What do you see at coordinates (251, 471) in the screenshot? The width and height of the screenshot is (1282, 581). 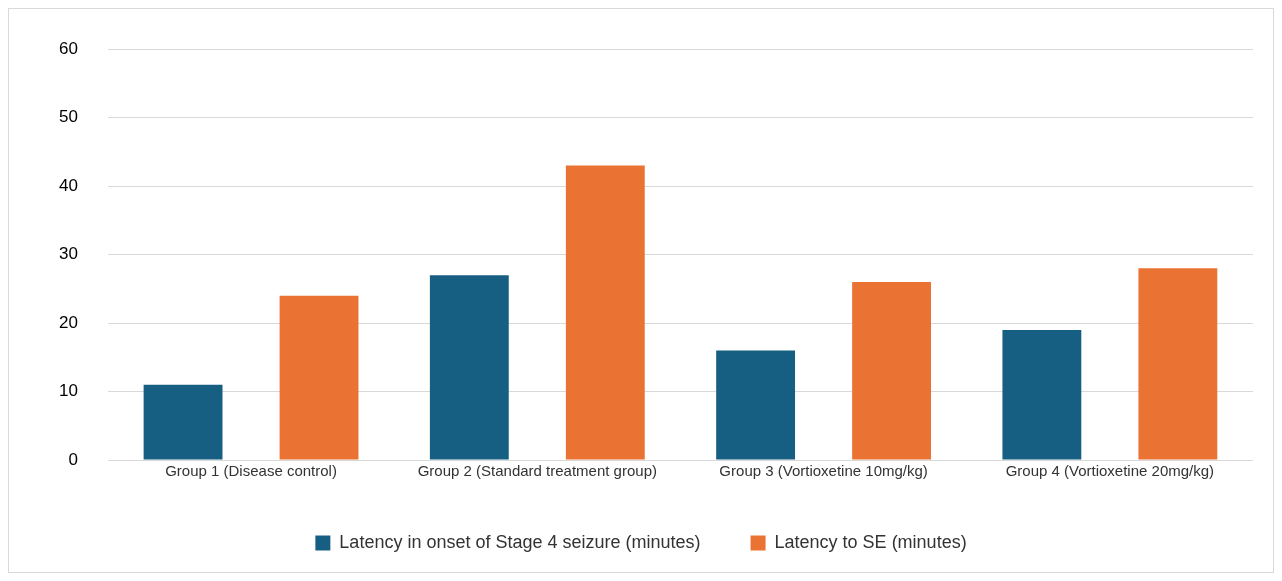 I see `x-tick-label: Group 1 (Disease control)` at bounding box center [251, 471].